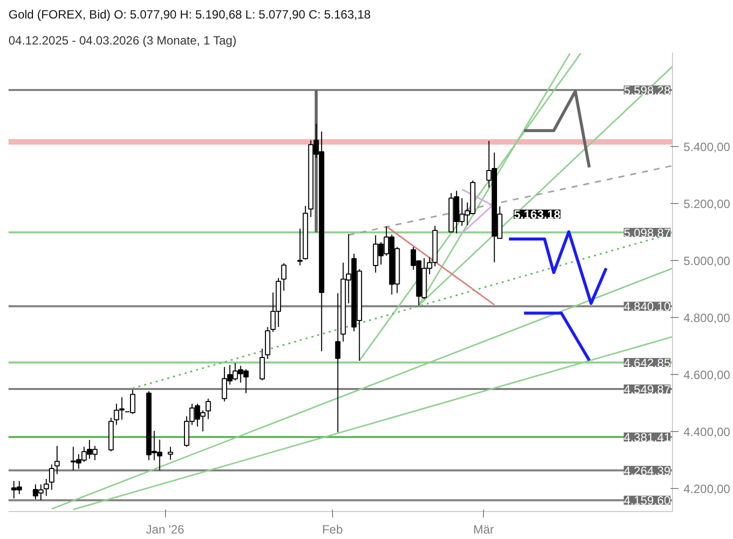 The width and height of the screenshot is (733, 539). What do you see at coordinates (707, 432) in the screenshot?
I see `y-tick-label: 4.400,00` at bounding box center [707, 432].